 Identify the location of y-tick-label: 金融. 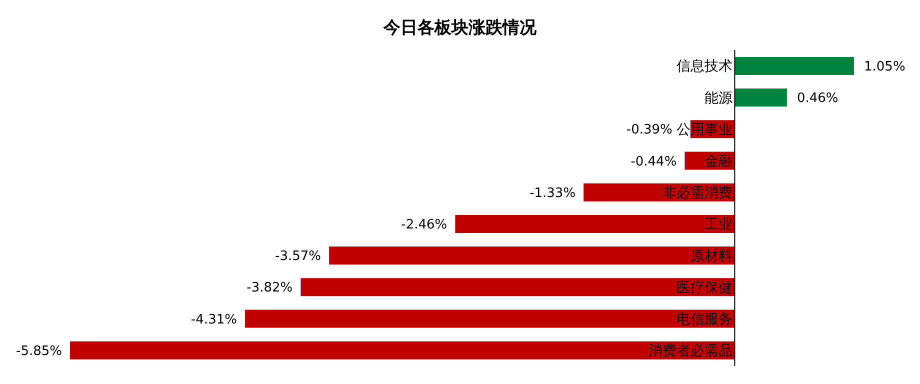
(718, 162).